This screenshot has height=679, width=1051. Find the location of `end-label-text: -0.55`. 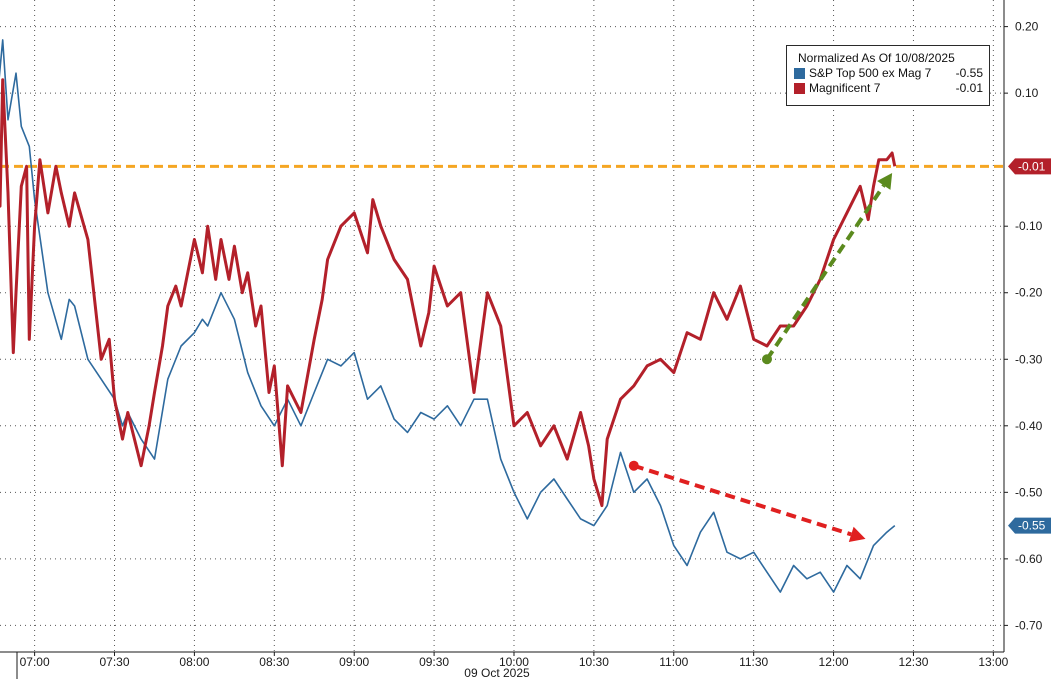

end-label-text: -0.55 is located at coordinates (1032, 526).